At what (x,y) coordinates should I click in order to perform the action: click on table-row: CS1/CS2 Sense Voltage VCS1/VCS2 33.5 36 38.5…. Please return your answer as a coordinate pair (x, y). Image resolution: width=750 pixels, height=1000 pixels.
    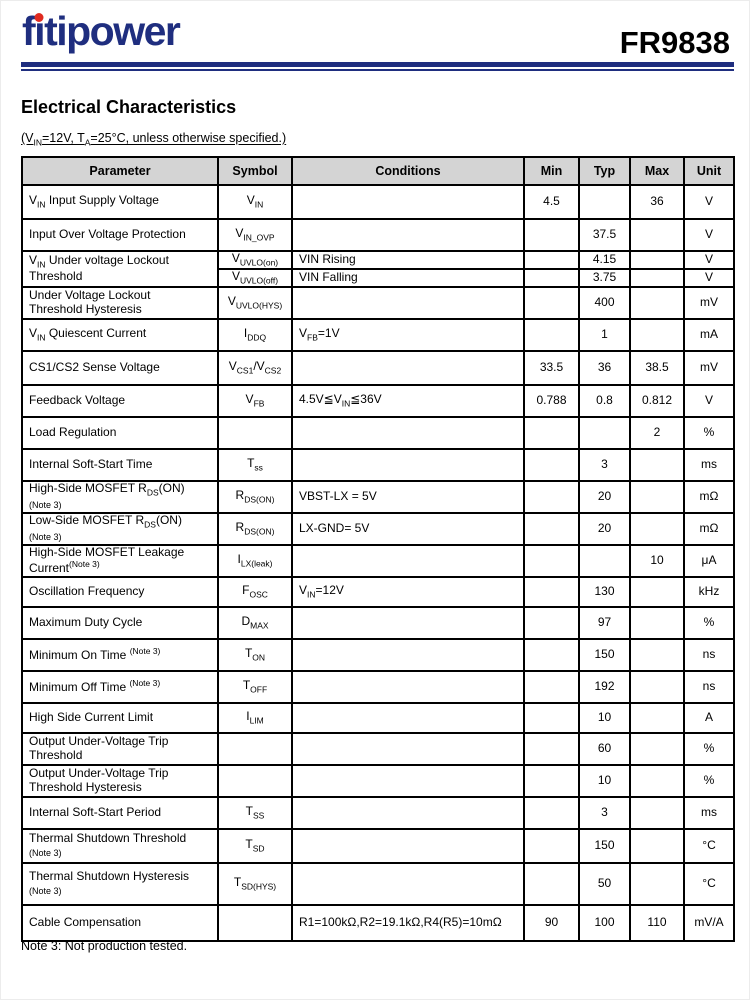
    Looking at the image, I should click on (378, 367).